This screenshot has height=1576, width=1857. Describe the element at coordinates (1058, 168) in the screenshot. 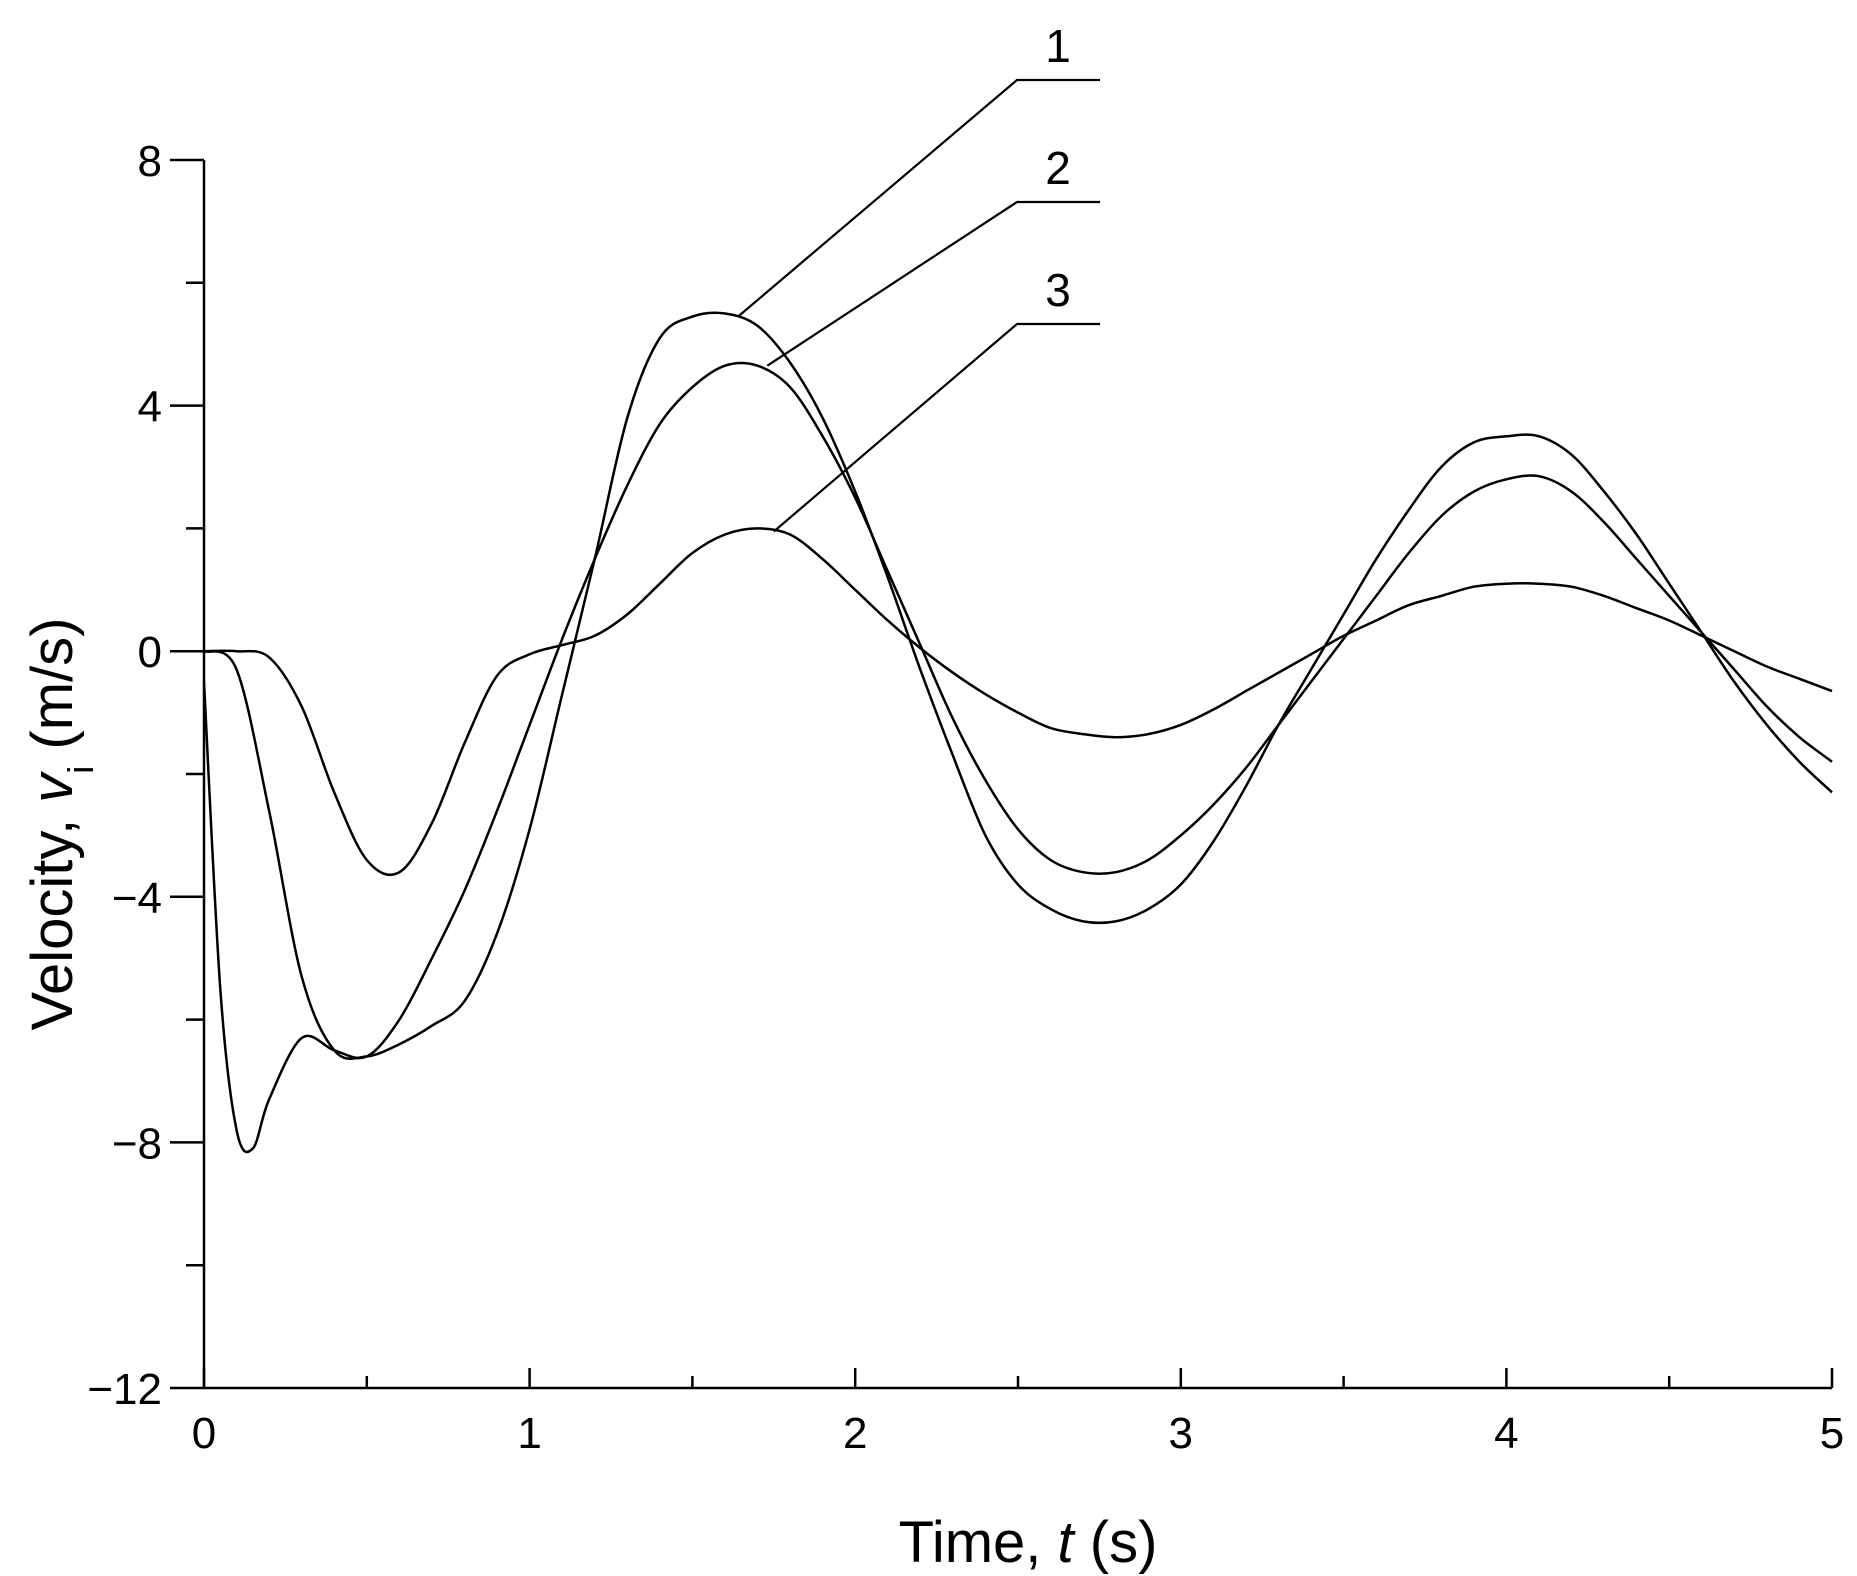

I see `callout-label-2: 2` at that location.